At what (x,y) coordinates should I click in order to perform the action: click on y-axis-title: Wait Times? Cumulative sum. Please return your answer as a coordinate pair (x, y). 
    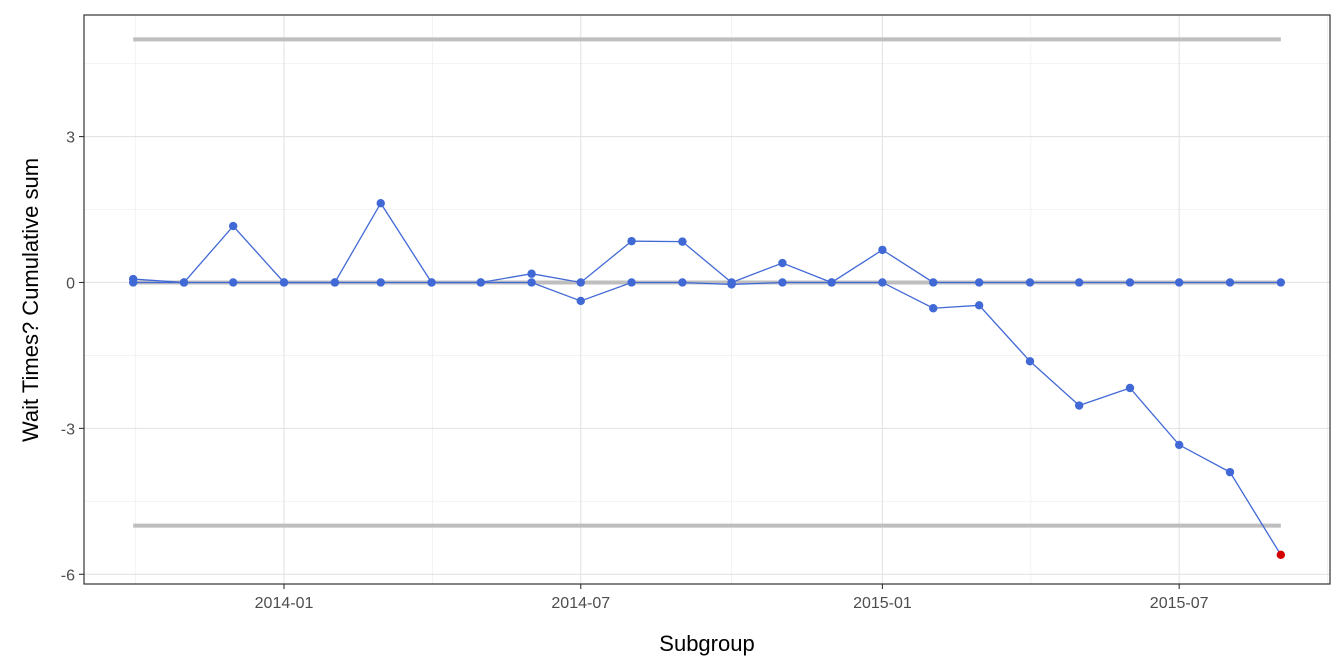
    Looking at the image, I should click on (30, 300).